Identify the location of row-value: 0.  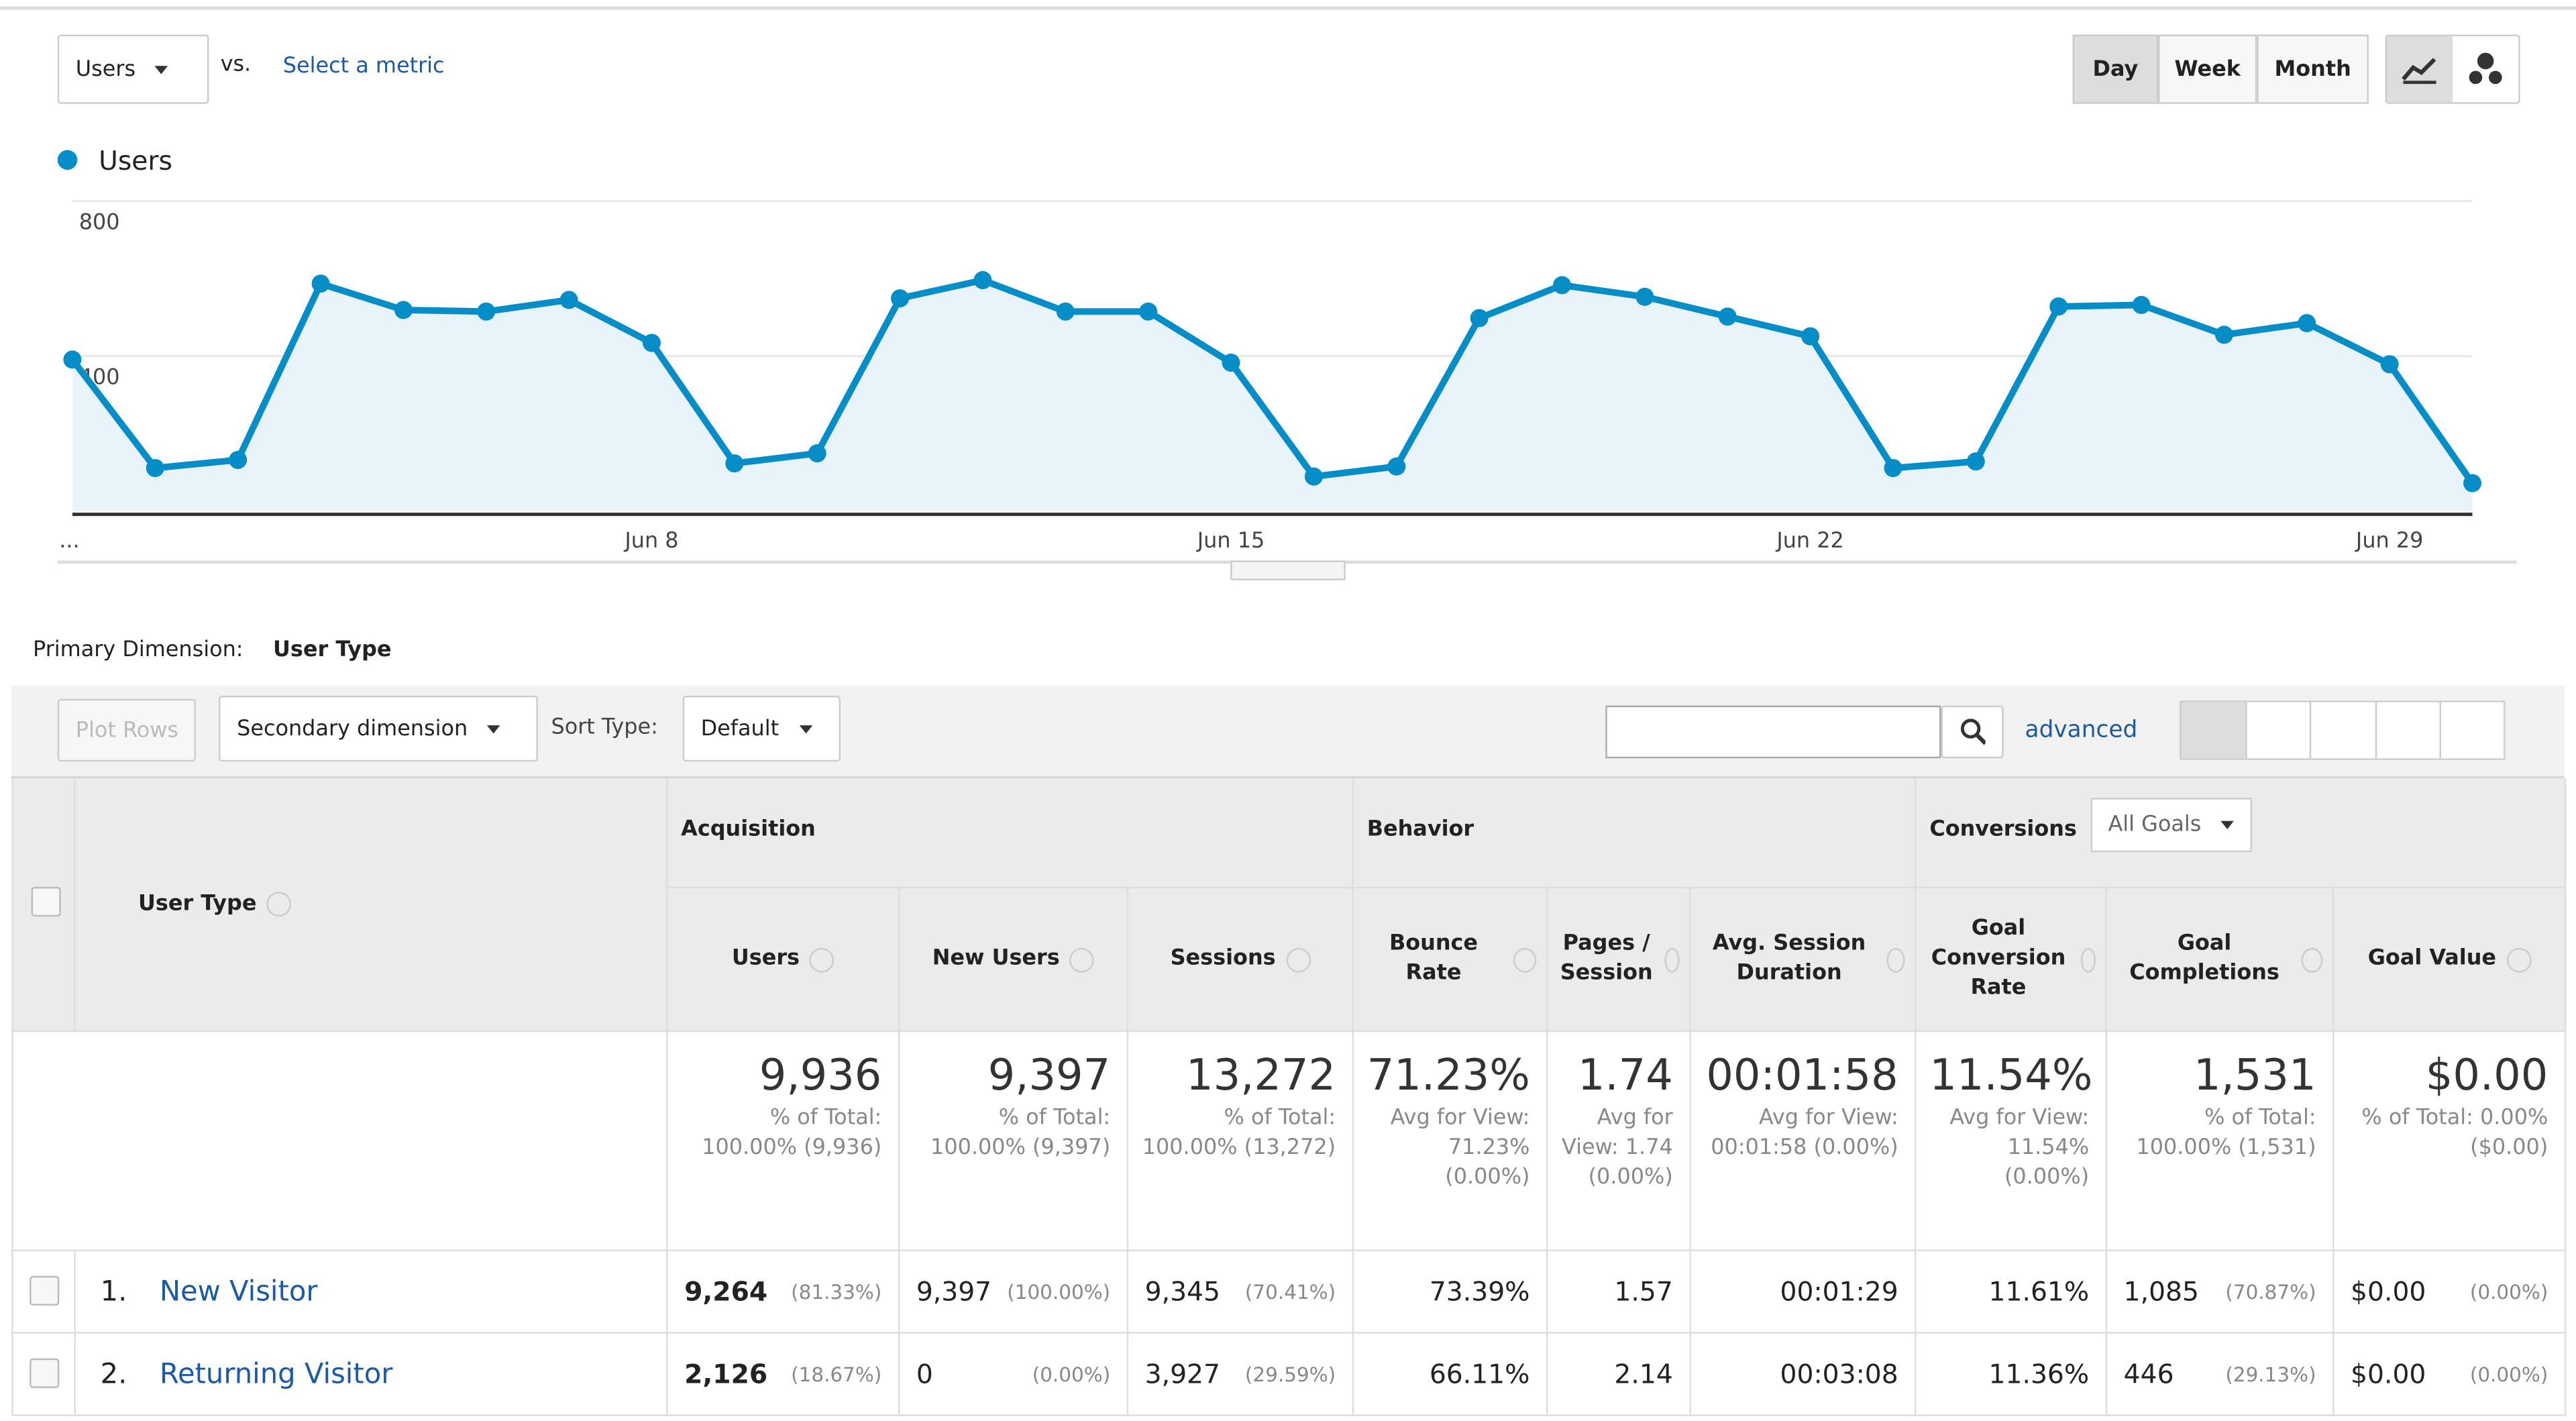
(924, 1374).